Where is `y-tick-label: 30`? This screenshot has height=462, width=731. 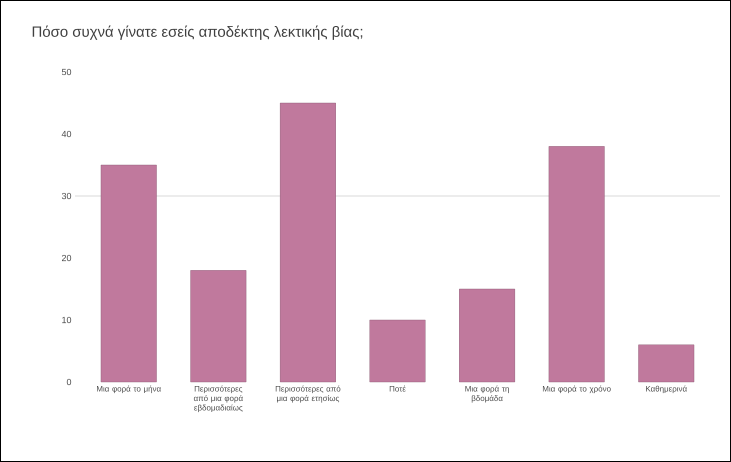 y-tick-label: 30 is located at coordinates (67, 196).